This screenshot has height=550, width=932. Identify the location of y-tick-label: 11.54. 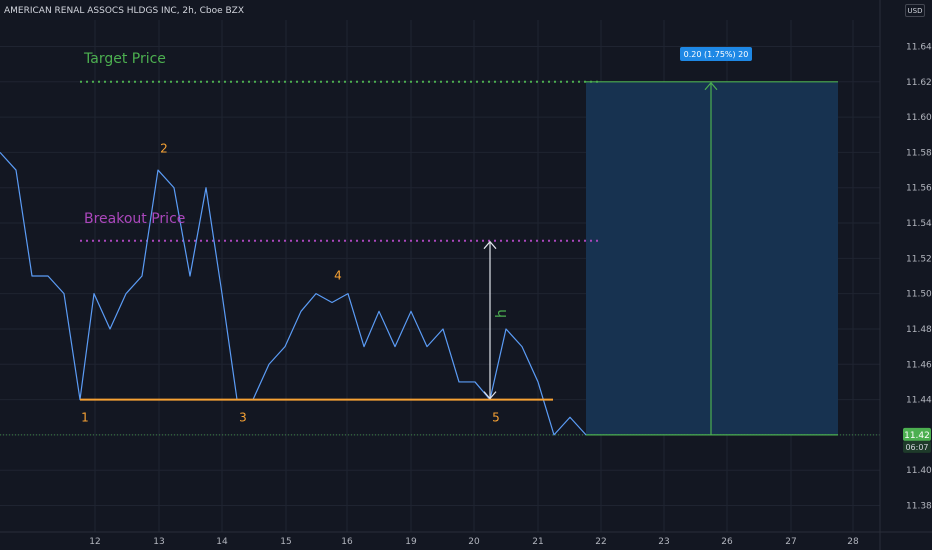
(919, 224).